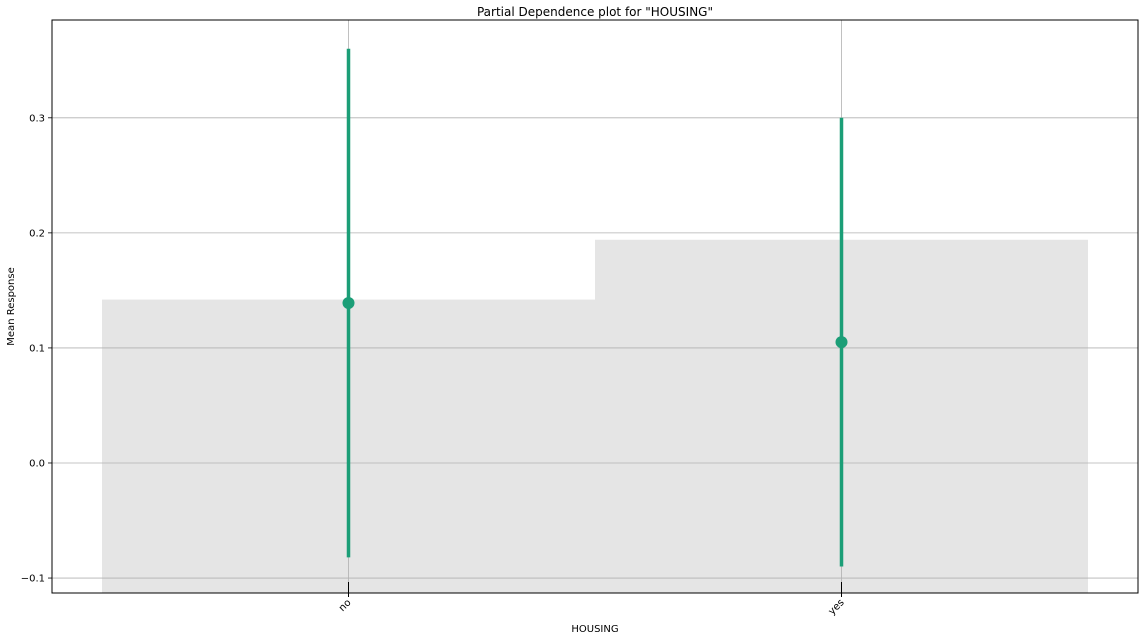  I want to click on x-tick-label-yes: yes, so click(837, 607).